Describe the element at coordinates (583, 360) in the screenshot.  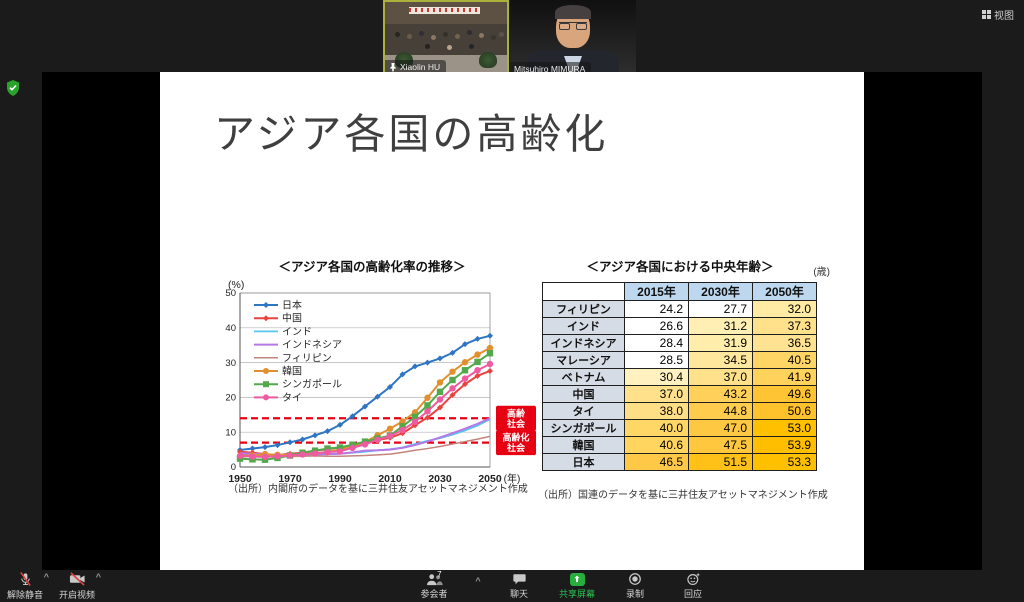
I see `table-row-header: マレーシア` at that location.